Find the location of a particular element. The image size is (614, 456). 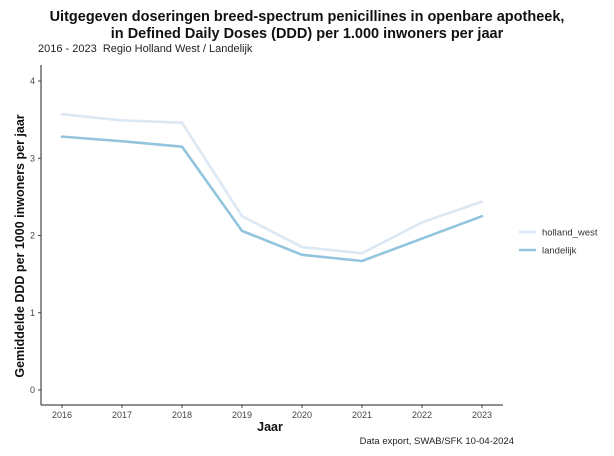

legend: holland_west landelijk is located at coordinates (558, 242).